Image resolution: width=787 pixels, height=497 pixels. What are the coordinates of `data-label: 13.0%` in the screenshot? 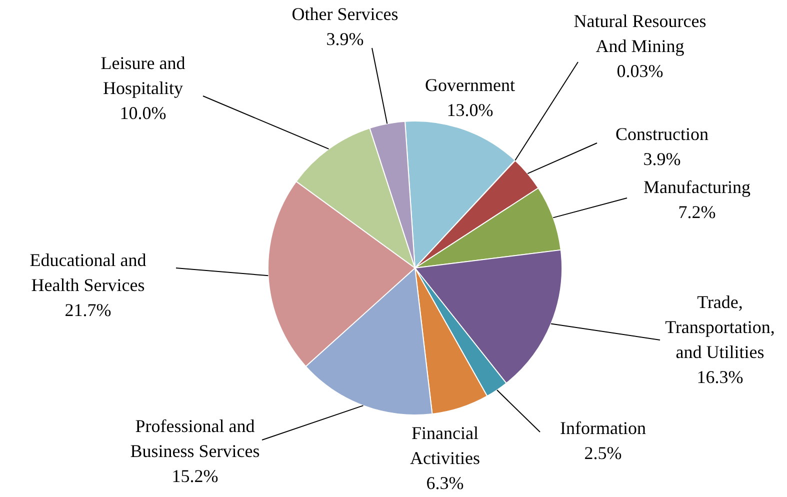 It's located at (470, 110).